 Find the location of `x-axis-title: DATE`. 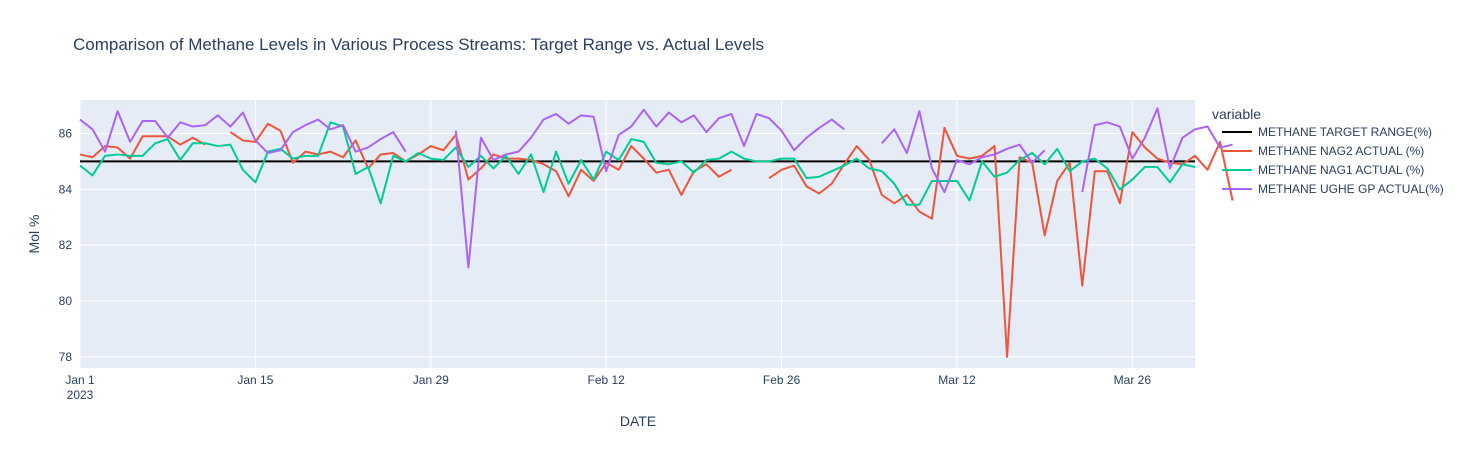

x-axis-title: DATE is located at coordinates (638, 421).